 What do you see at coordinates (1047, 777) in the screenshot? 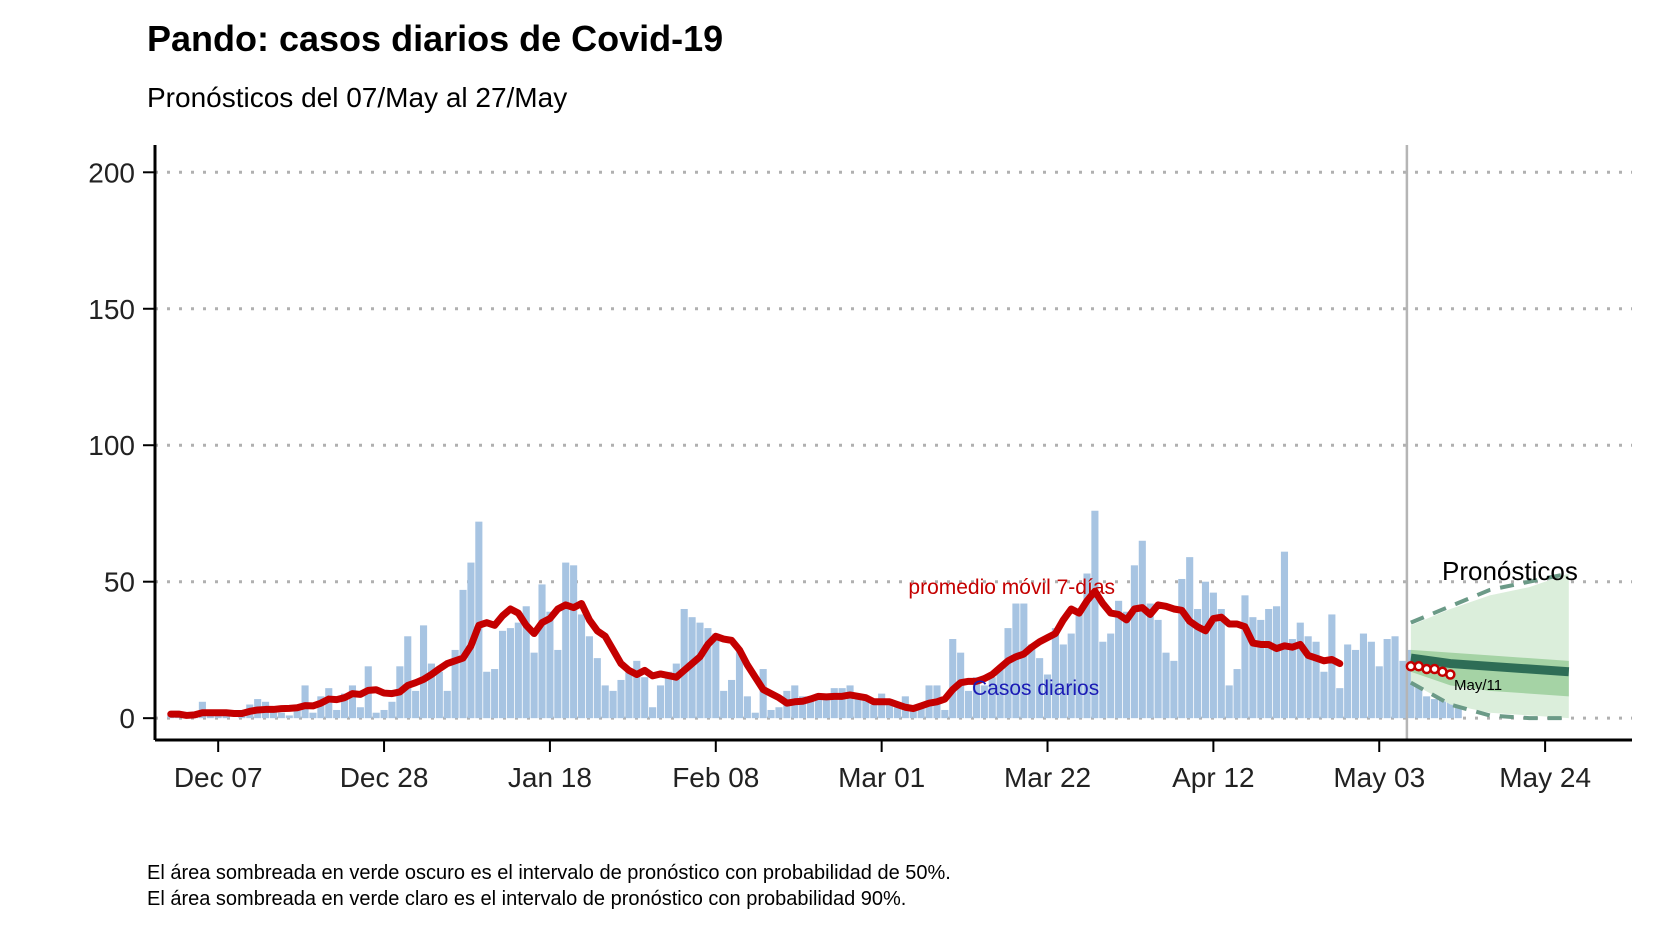
I see `x-tick-label: Mar 22` at bounding box center [1047, 777].